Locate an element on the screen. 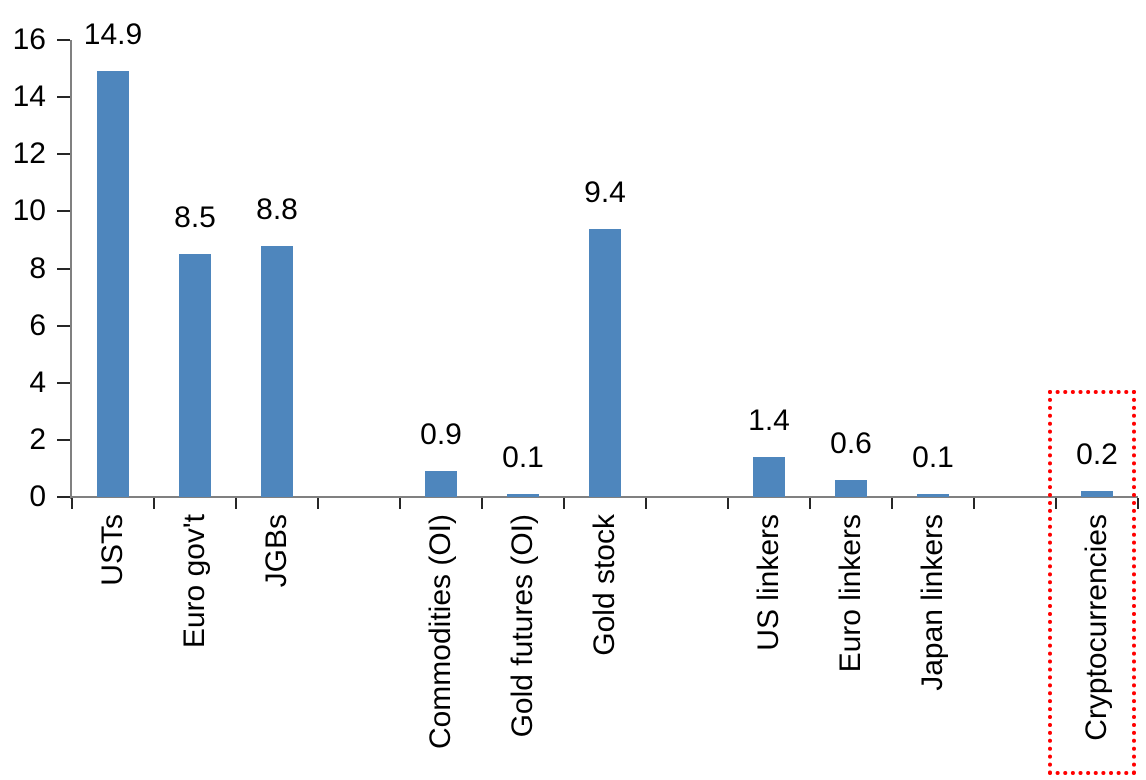 This screenshot has height=780, width=1146. y-tick-label: 10 is located at coordinates (29, 211).